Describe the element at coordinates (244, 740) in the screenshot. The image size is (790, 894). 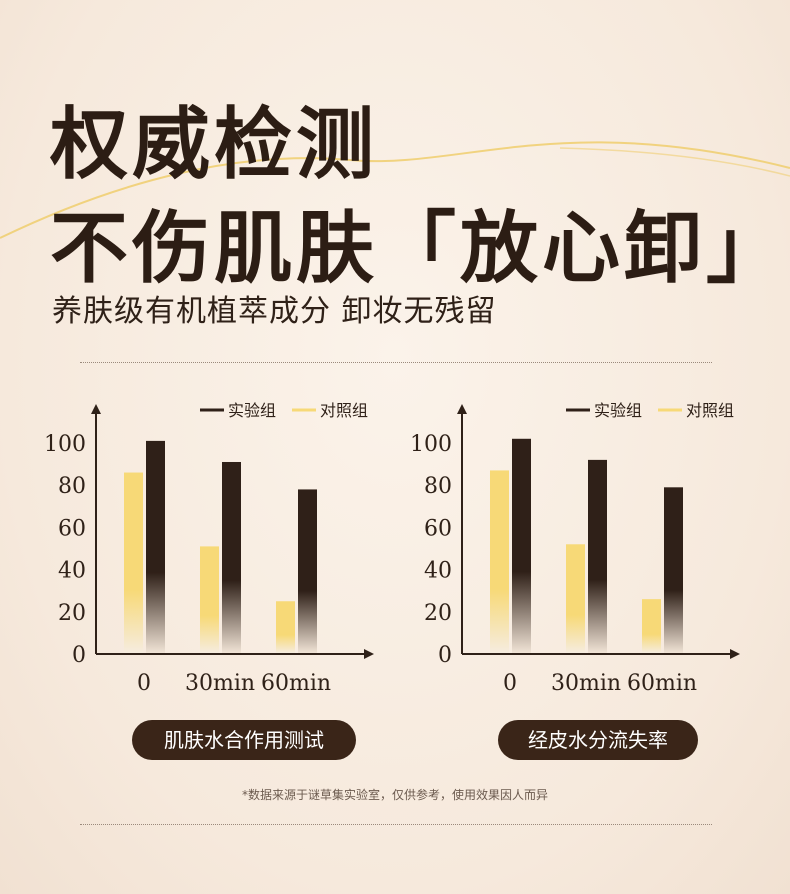
I see `chart-caption-hydration: 肌肤水合作用测试` at that location.